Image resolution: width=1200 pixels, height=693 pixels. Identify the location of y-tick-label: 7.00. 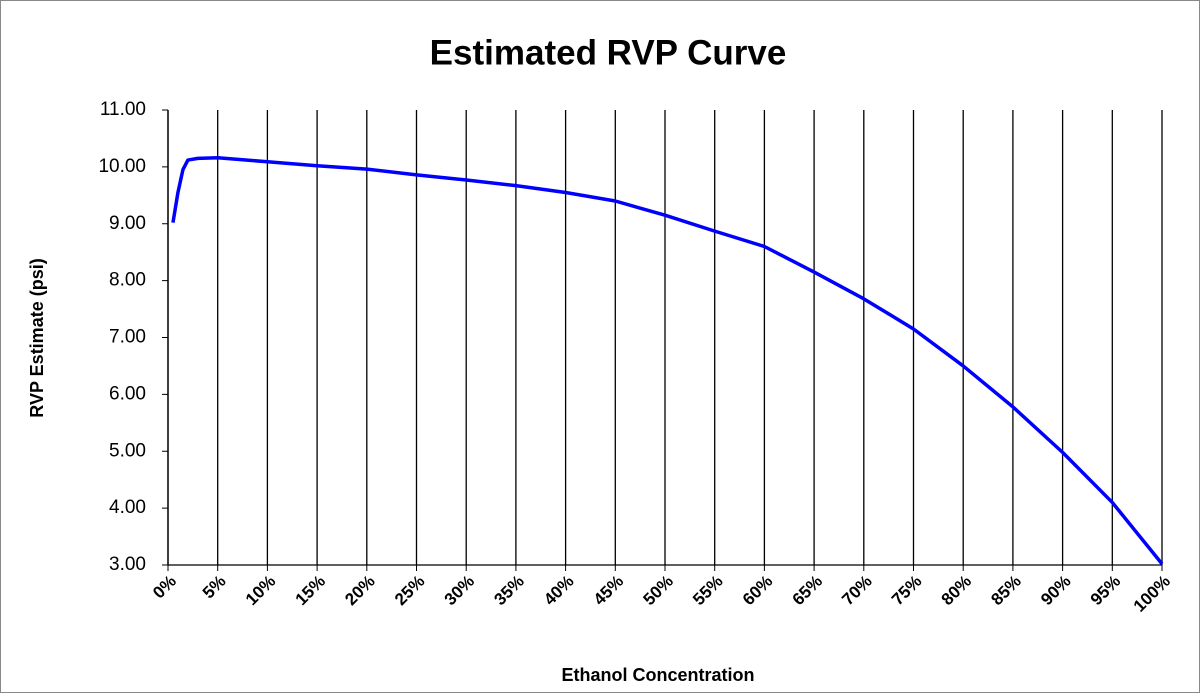
(127, 337).